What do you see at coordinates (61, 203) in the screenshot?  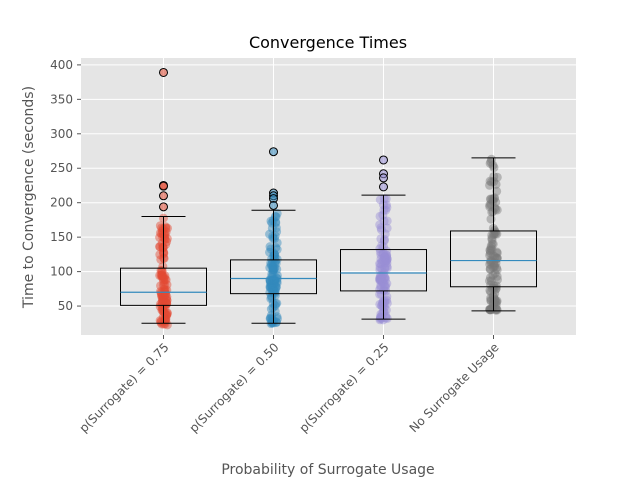 I see `y-tick-label: 200` at bounding box center [61, 203].